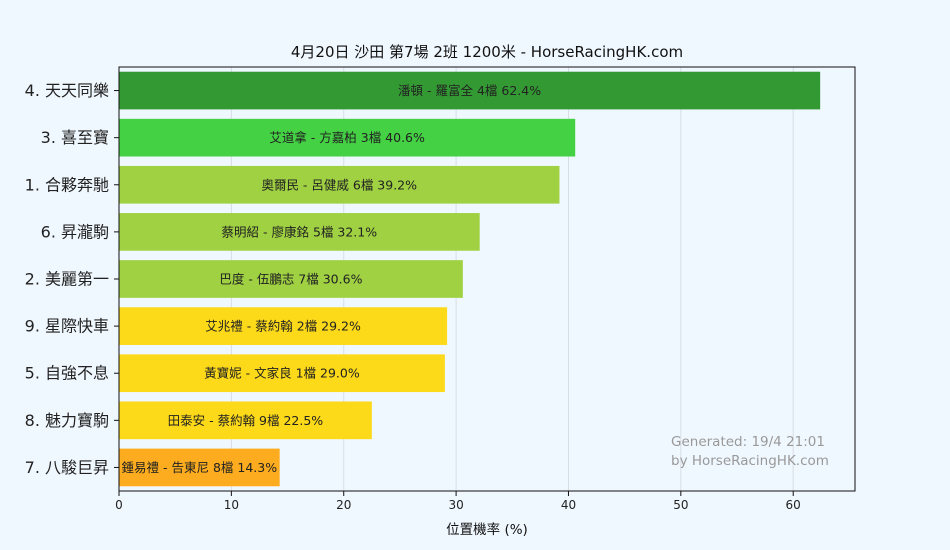 This screenshot has height=550, width=950. Describe the element at coordinates (748, 442) in the screenshot. I see `watermark-line-0: Generated: 19/4 21:01` at that location.